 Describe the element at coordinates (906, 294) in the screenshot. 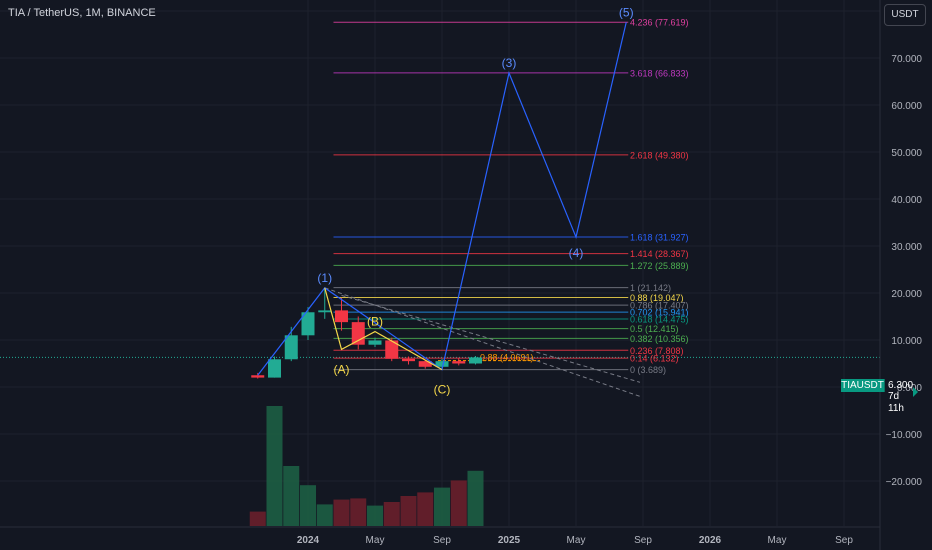

I see `y-tick-label: 20.000` at that location.